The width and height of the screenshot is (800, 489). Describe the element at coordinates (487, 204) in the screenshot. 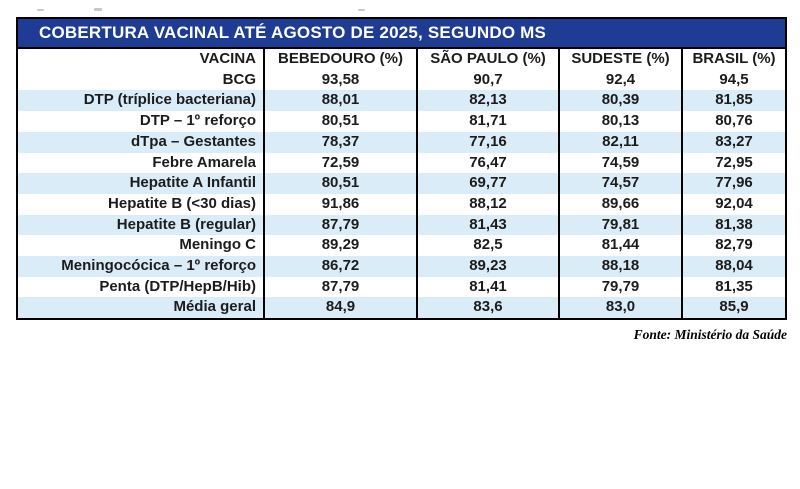

I see `value-cell: 88,12` at that location.